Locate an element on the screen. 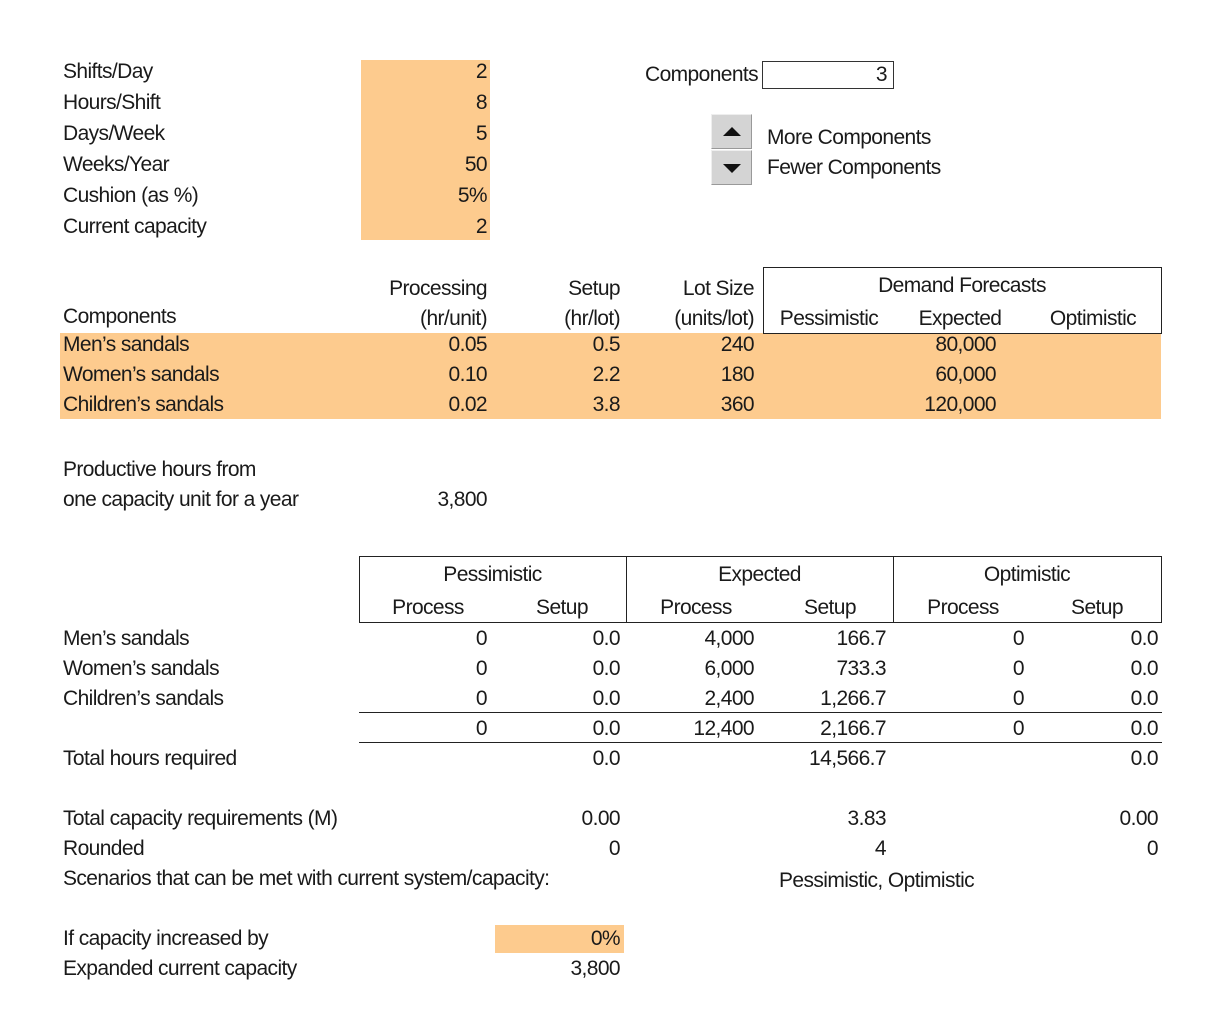 This screenshot has width=1222, height=1014. param-label: Days/Week is located at coordinates (114, 133).